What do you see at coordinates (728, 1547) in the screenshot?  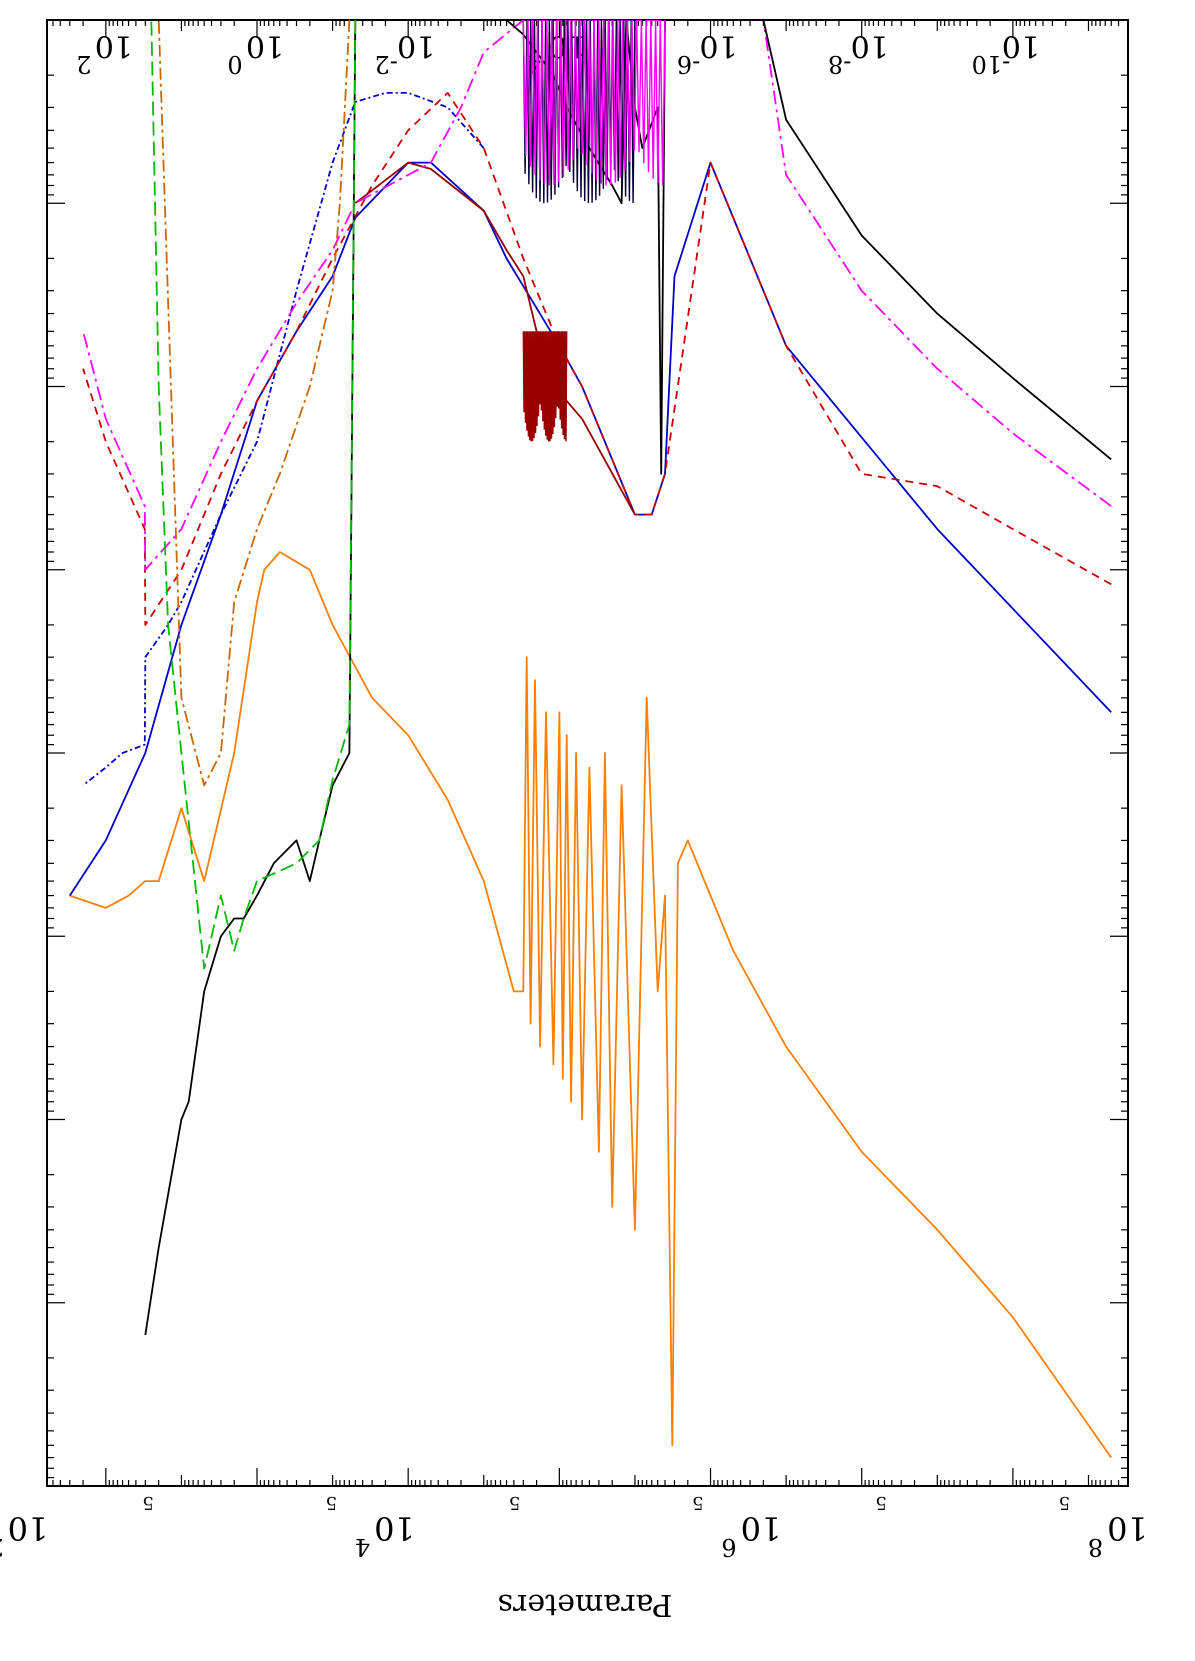 I see `y-tick-label-exp: 6` at bounding box center [728, 1547].